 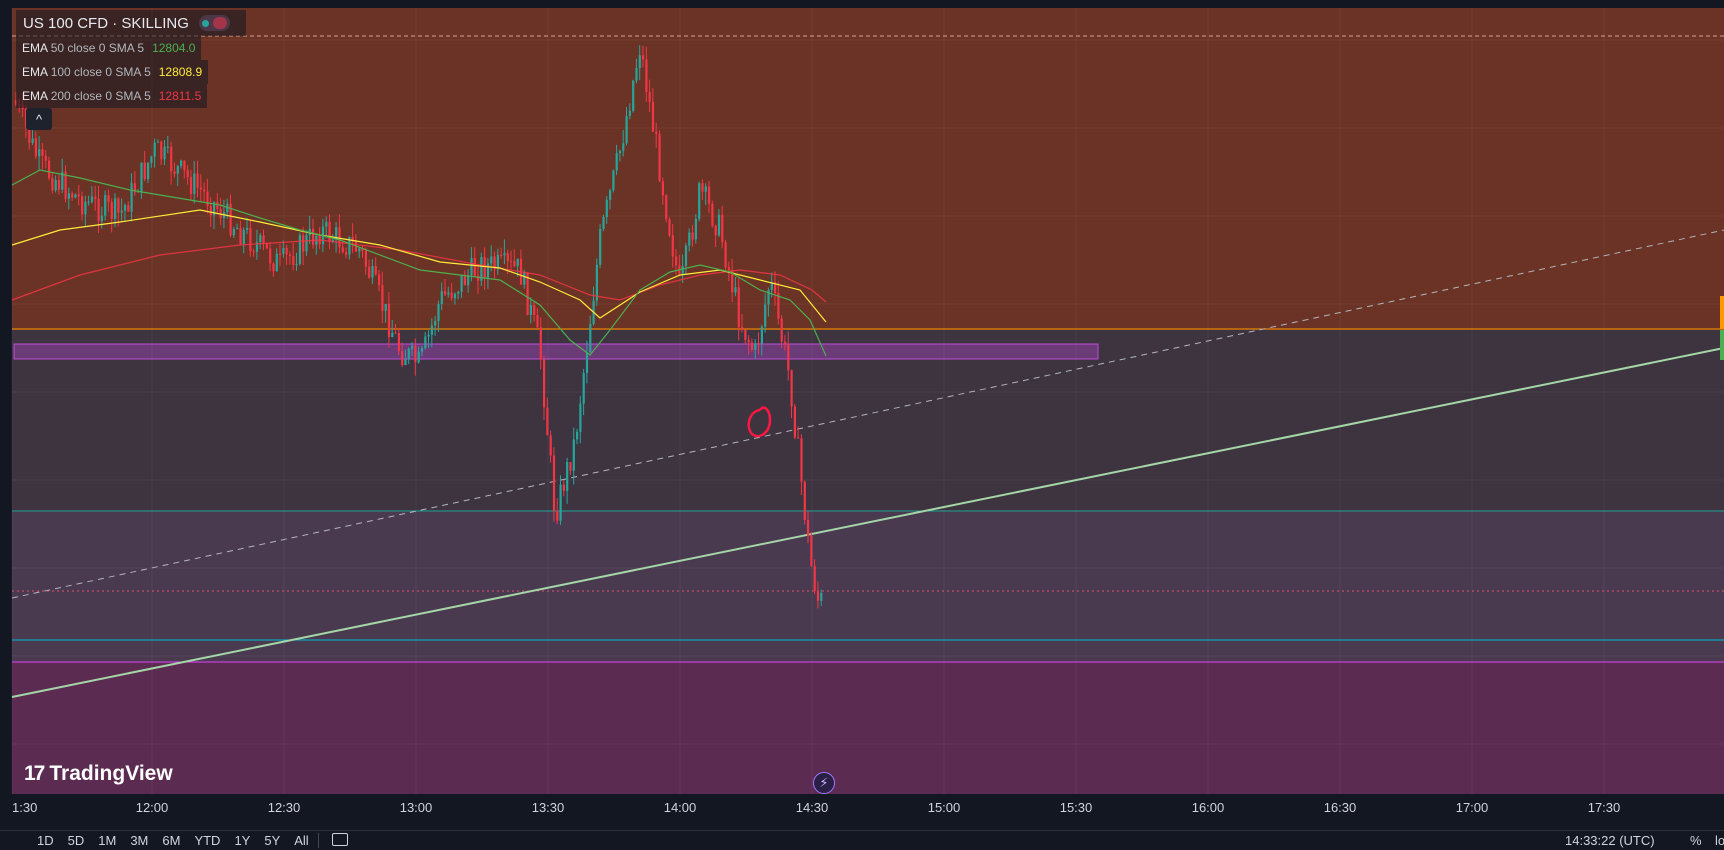 What do you see at coordinates (301, 840) in the screenshot?
I see `period-button-all: All` at bounding box center [301, 840].